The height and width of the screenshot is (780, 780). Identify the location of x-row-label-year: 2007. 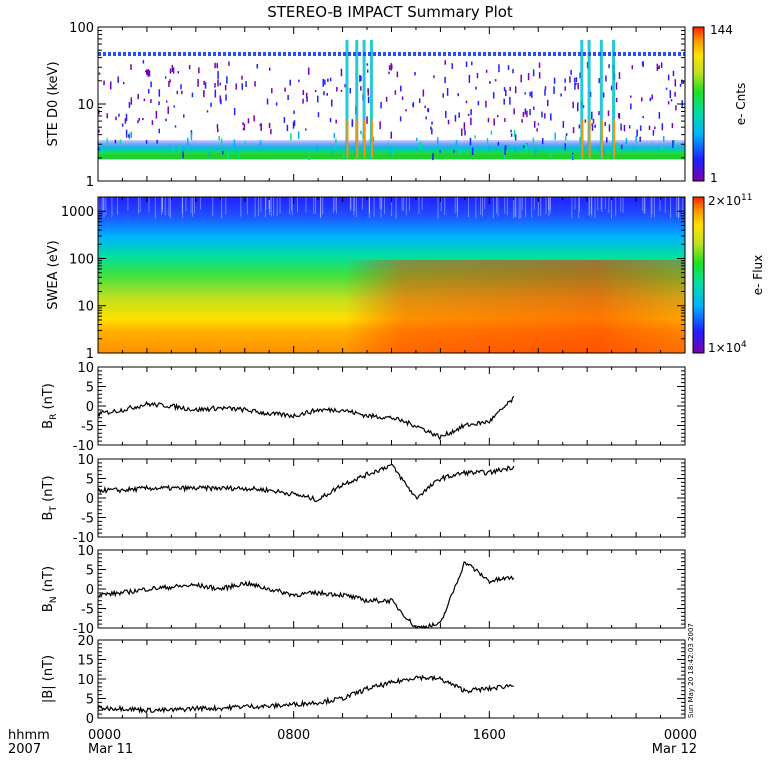
(24, 749).